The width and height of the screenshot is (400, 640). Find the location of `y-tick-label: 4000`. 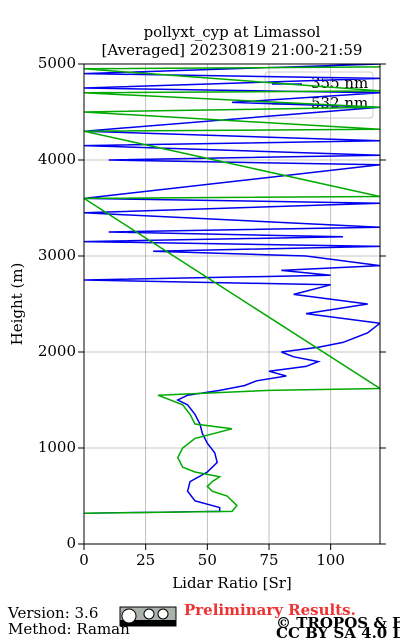

y-tick-label: 4000 is located at coordinates (57, 159).